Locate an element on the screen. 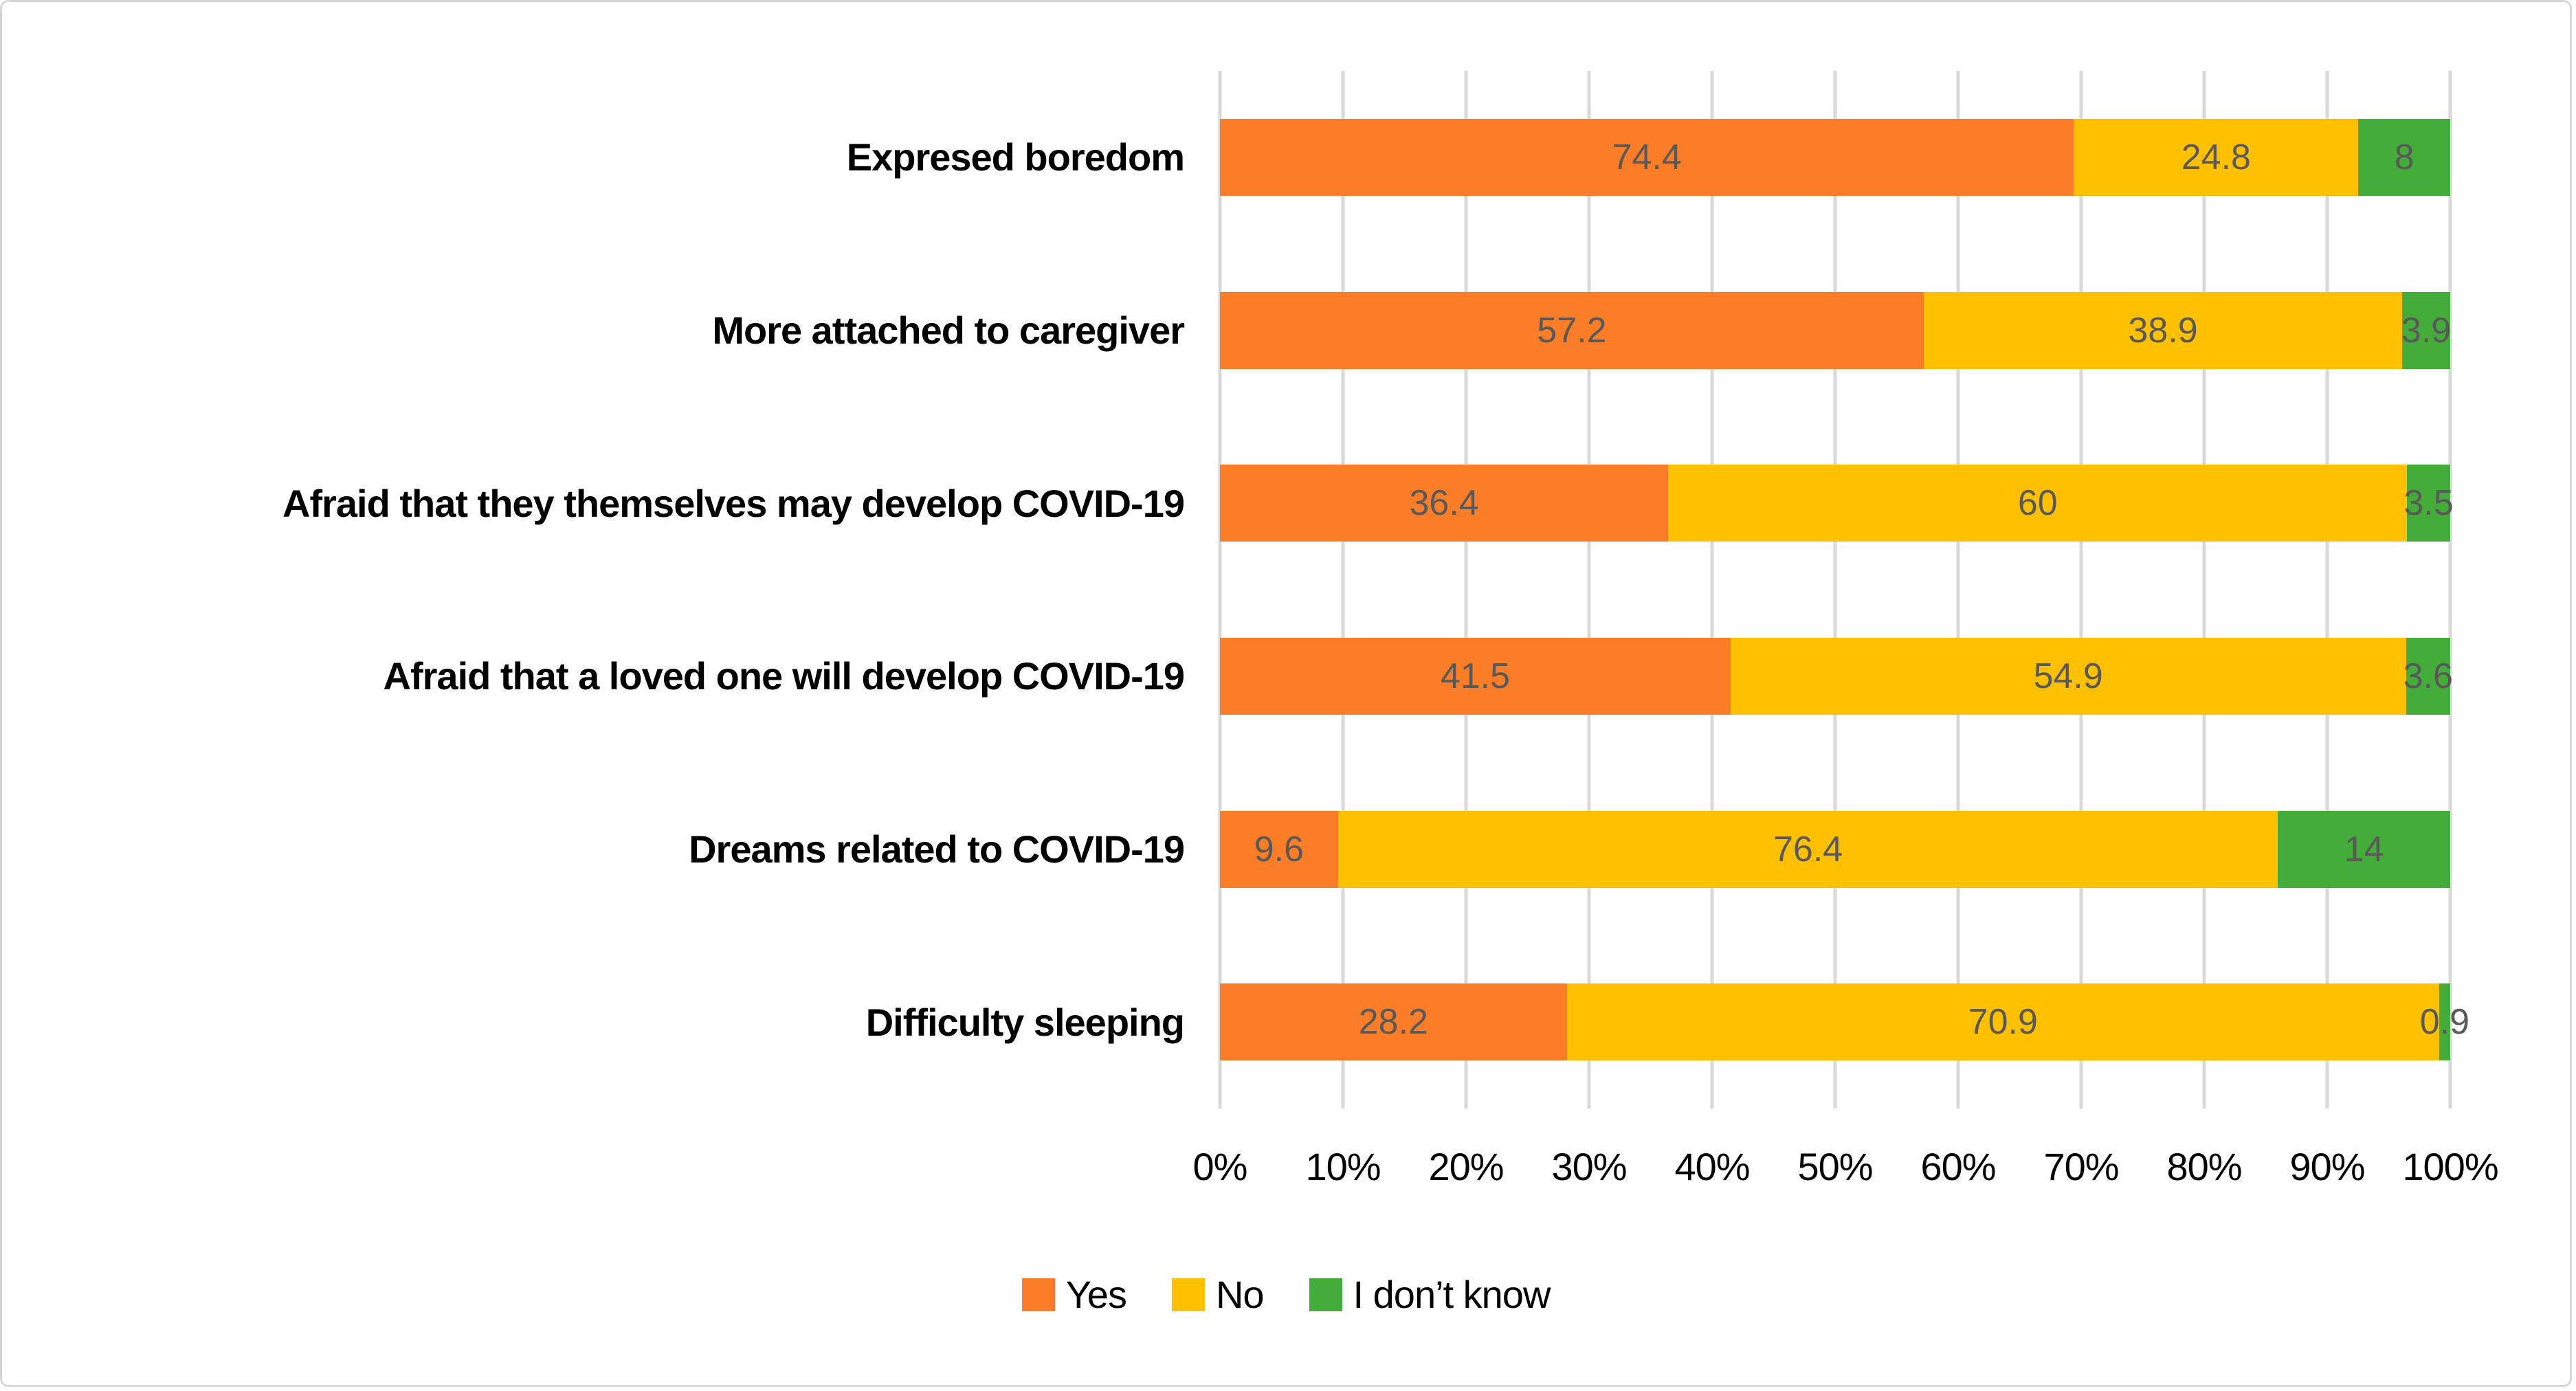  data-label: 3.9 is located at coordinates (2426, 330).